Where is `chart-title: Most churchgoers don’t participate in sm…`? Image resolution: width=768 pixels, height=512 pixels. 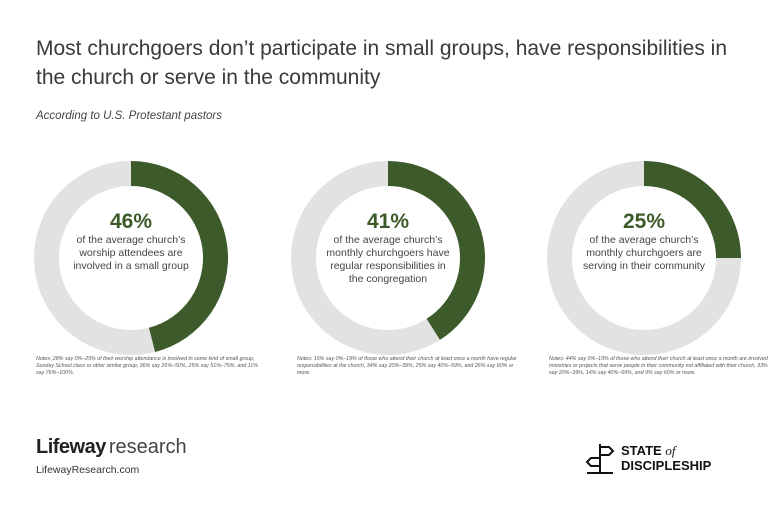 chart-title: Most churchgoers don’t participate in sm… is located at coordinates (382, 63).